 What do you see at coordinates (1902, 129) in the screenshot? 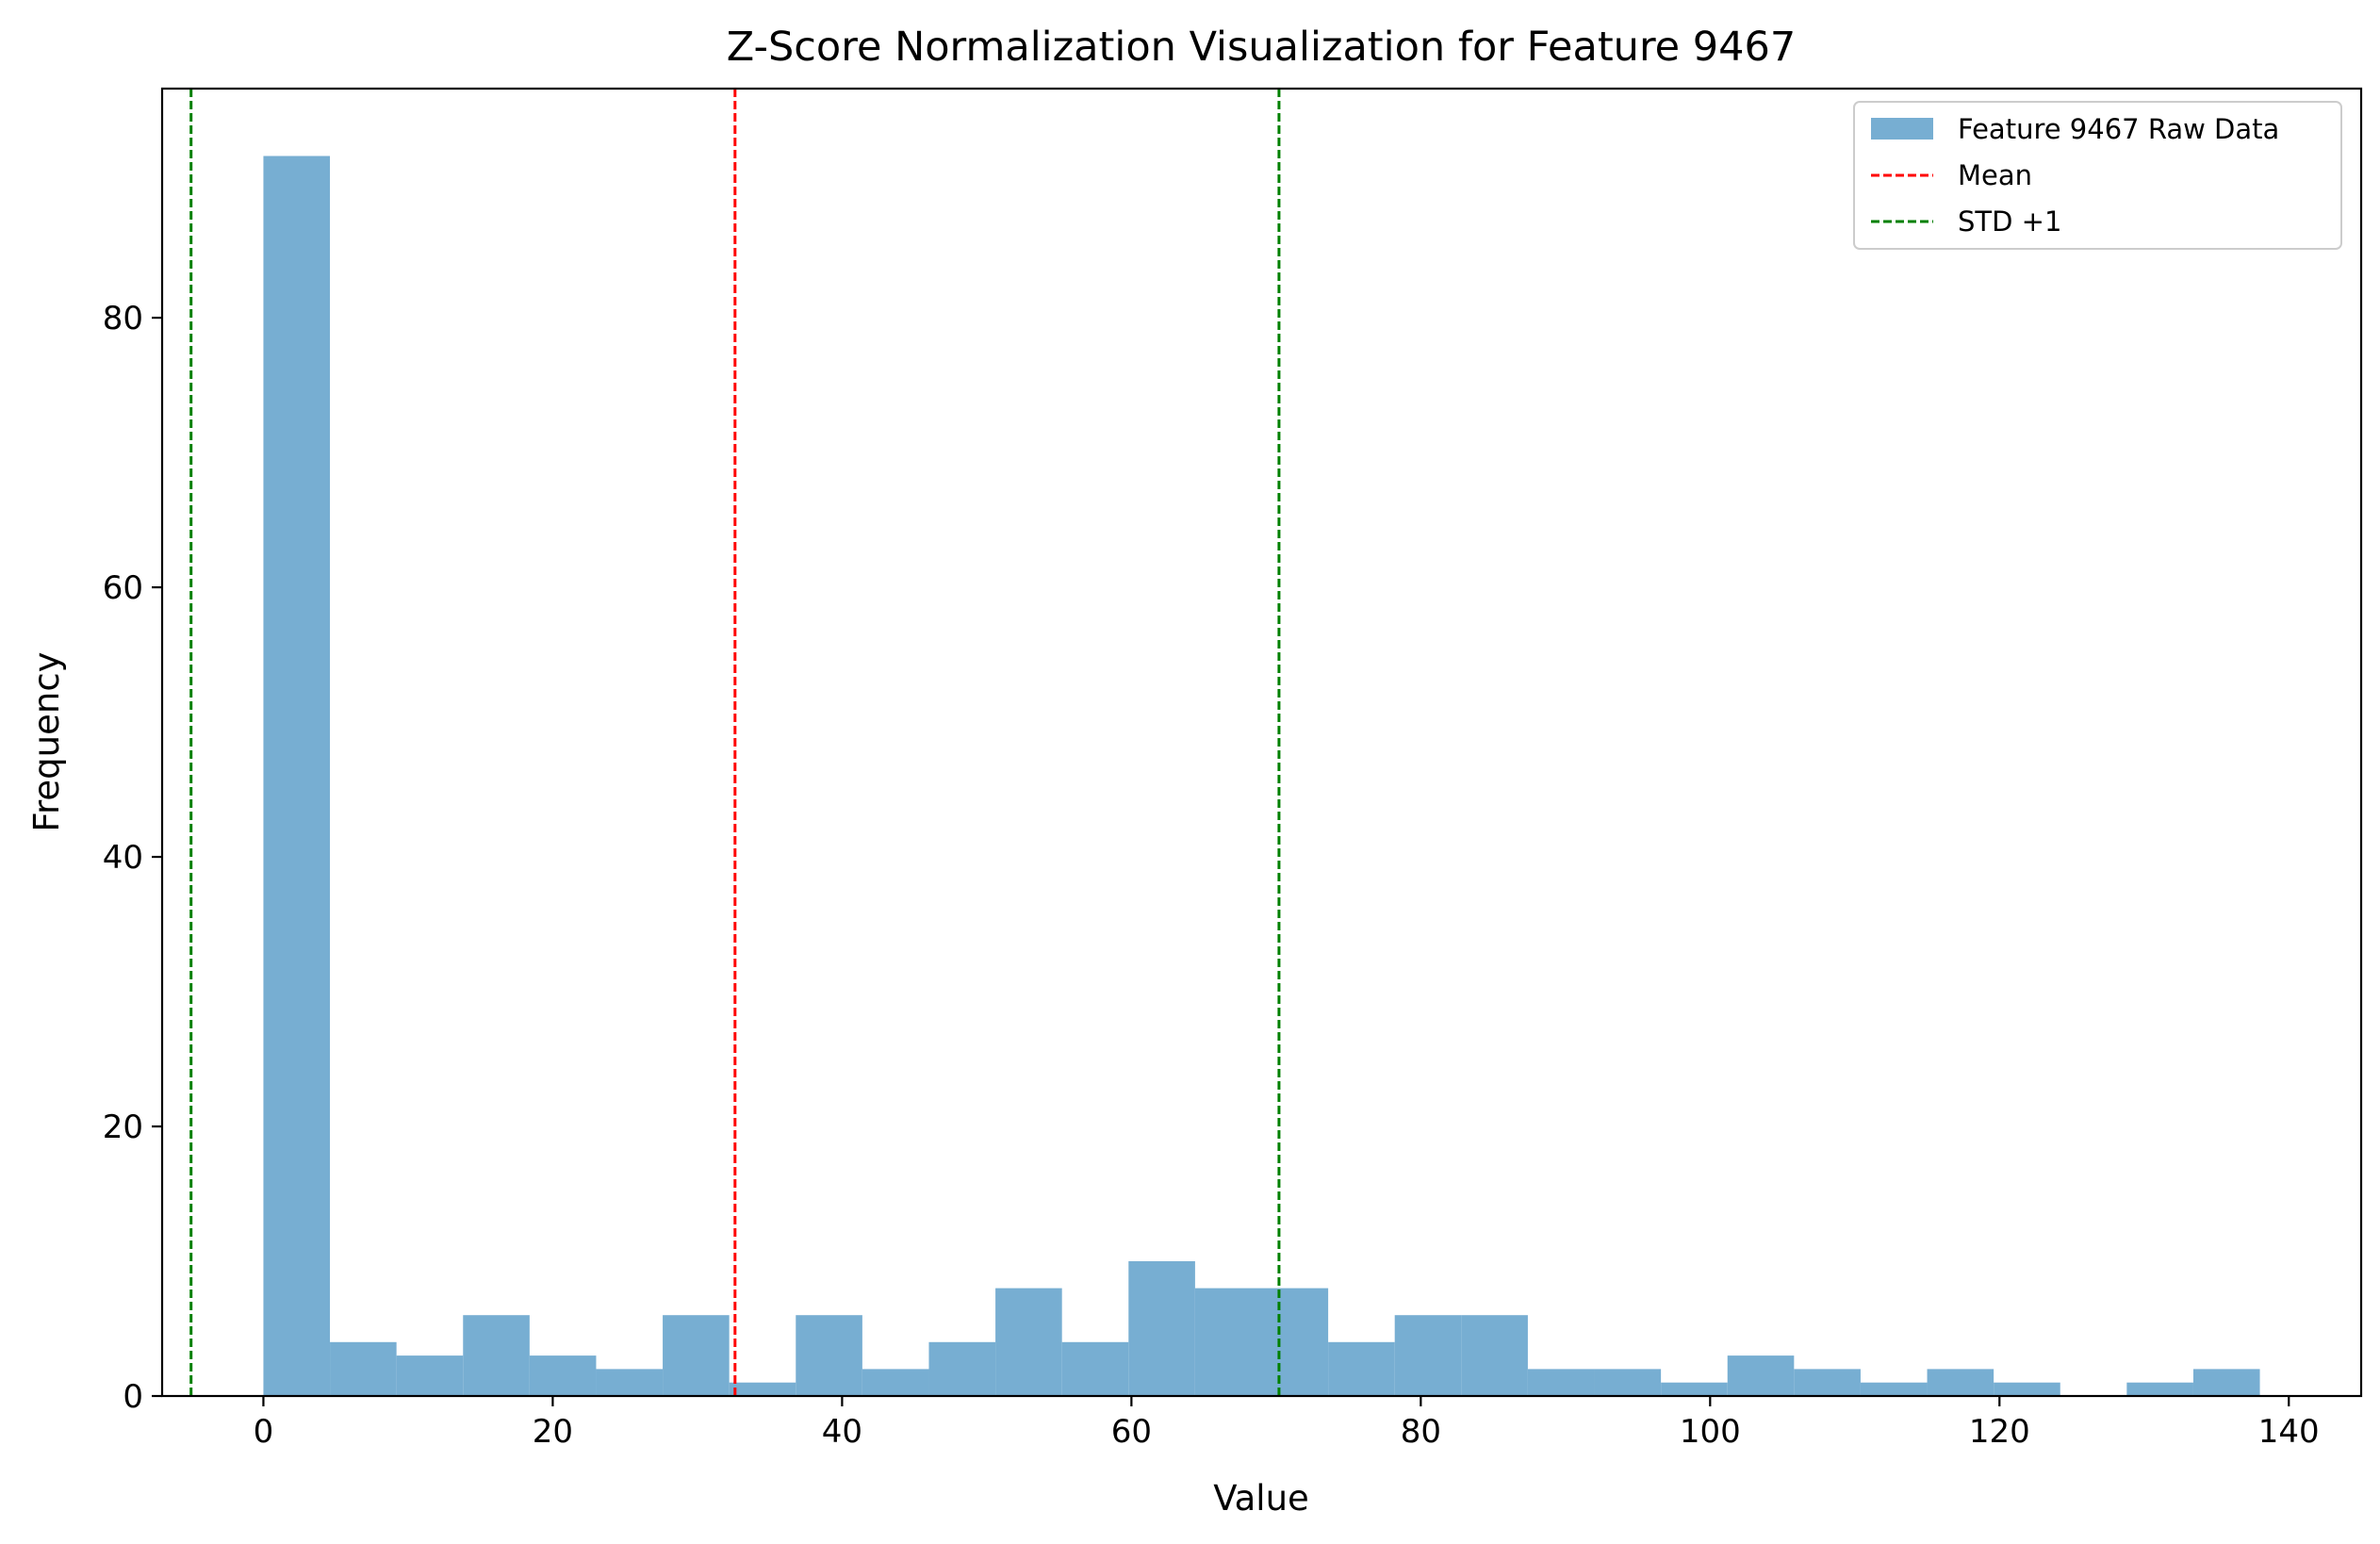
I see `legend-swatch-raw-data` at bounding box center [1902, 129].